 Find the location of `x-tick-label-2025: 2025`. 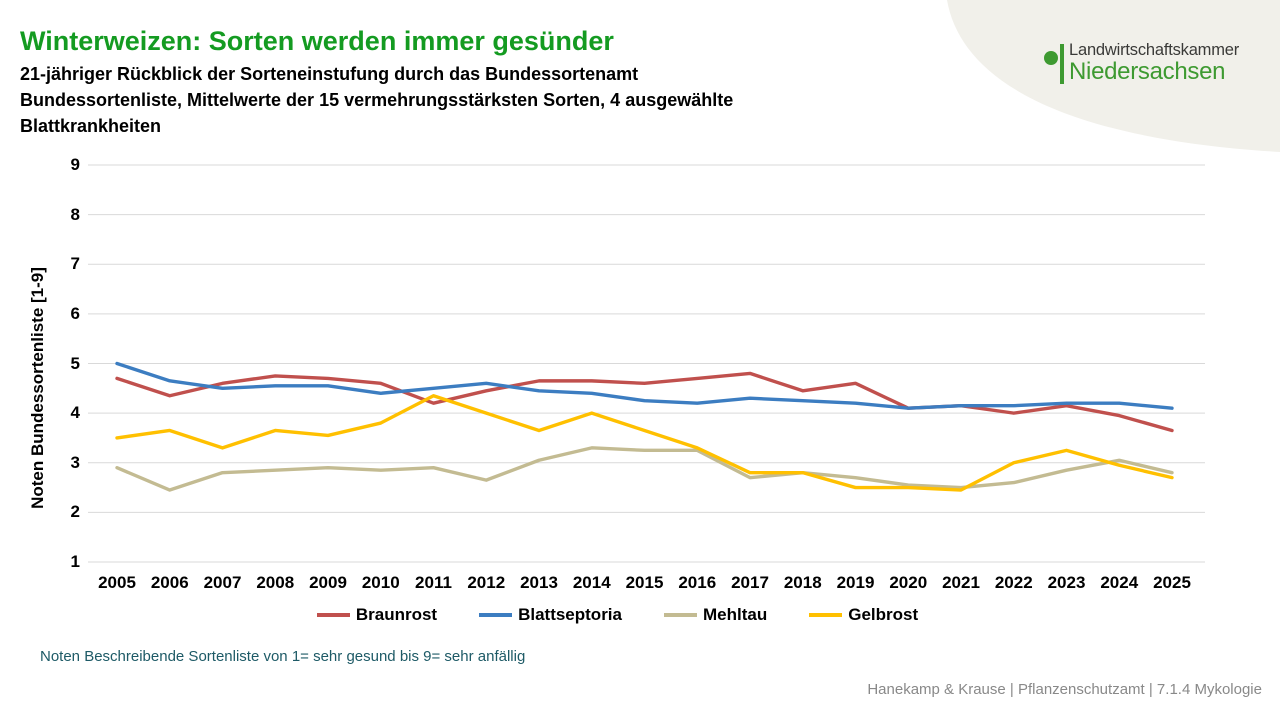

x-tick-label-2025: 2025 is located at coordinates (1172, 582).